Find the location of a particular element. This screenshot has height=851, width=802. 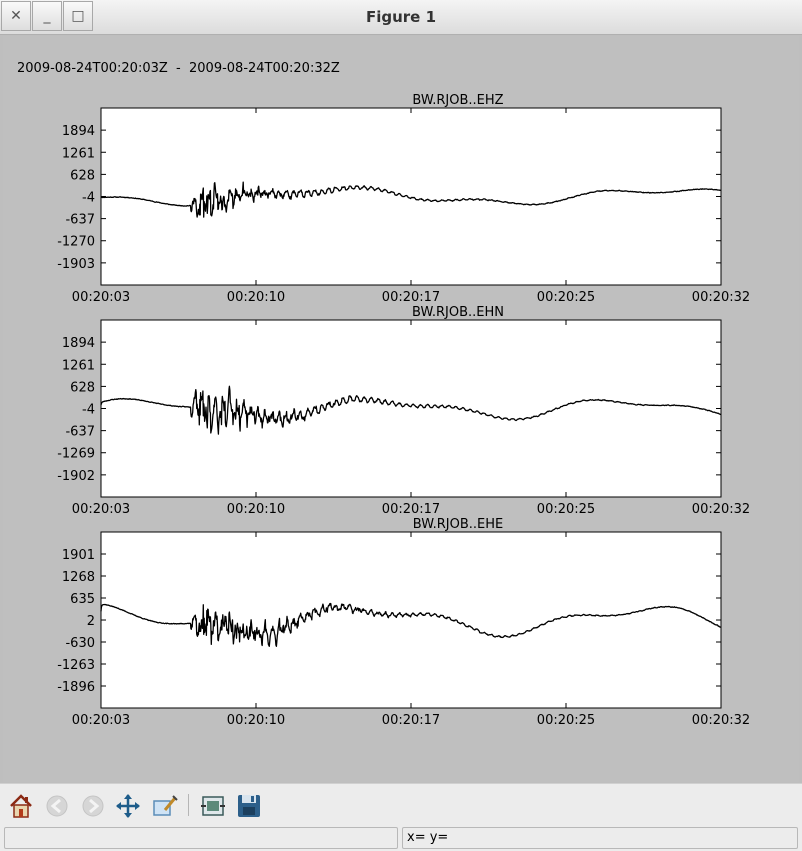

window-title: Figure 1 is located at coordinates (401, 17).